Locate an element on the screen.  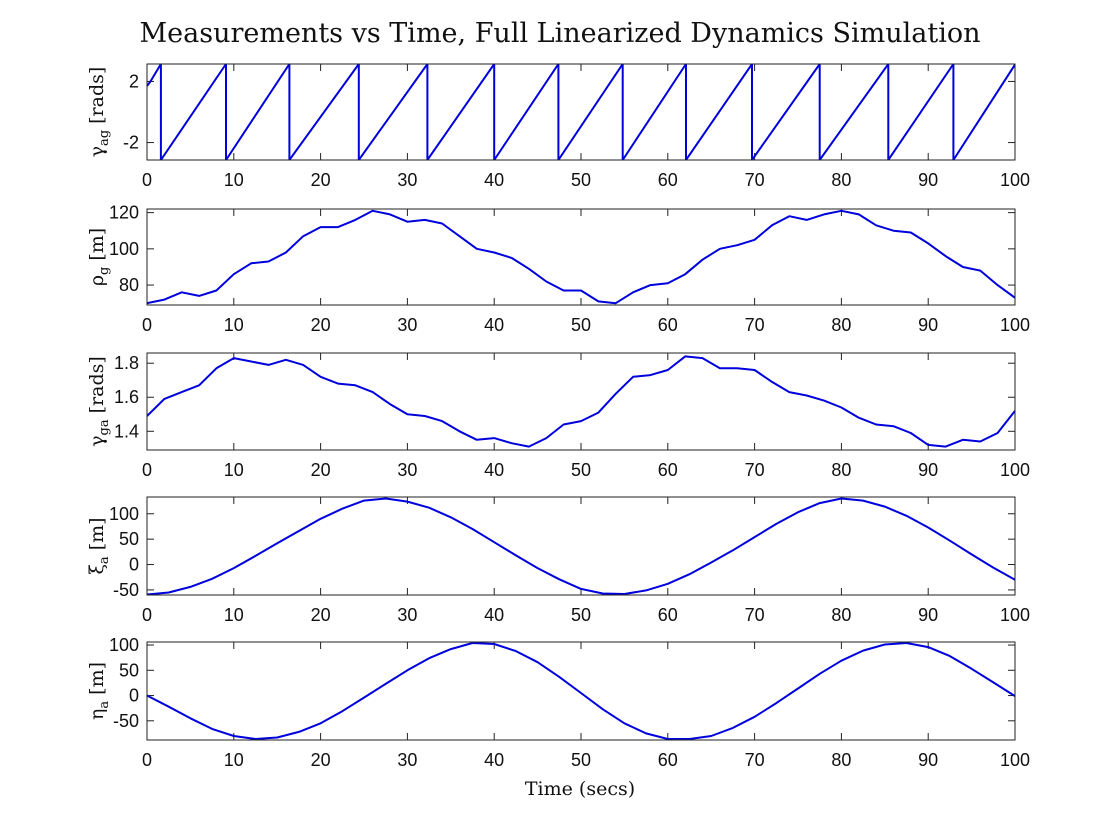
y-tick-label: 120 is located at coordinates (124, 213).